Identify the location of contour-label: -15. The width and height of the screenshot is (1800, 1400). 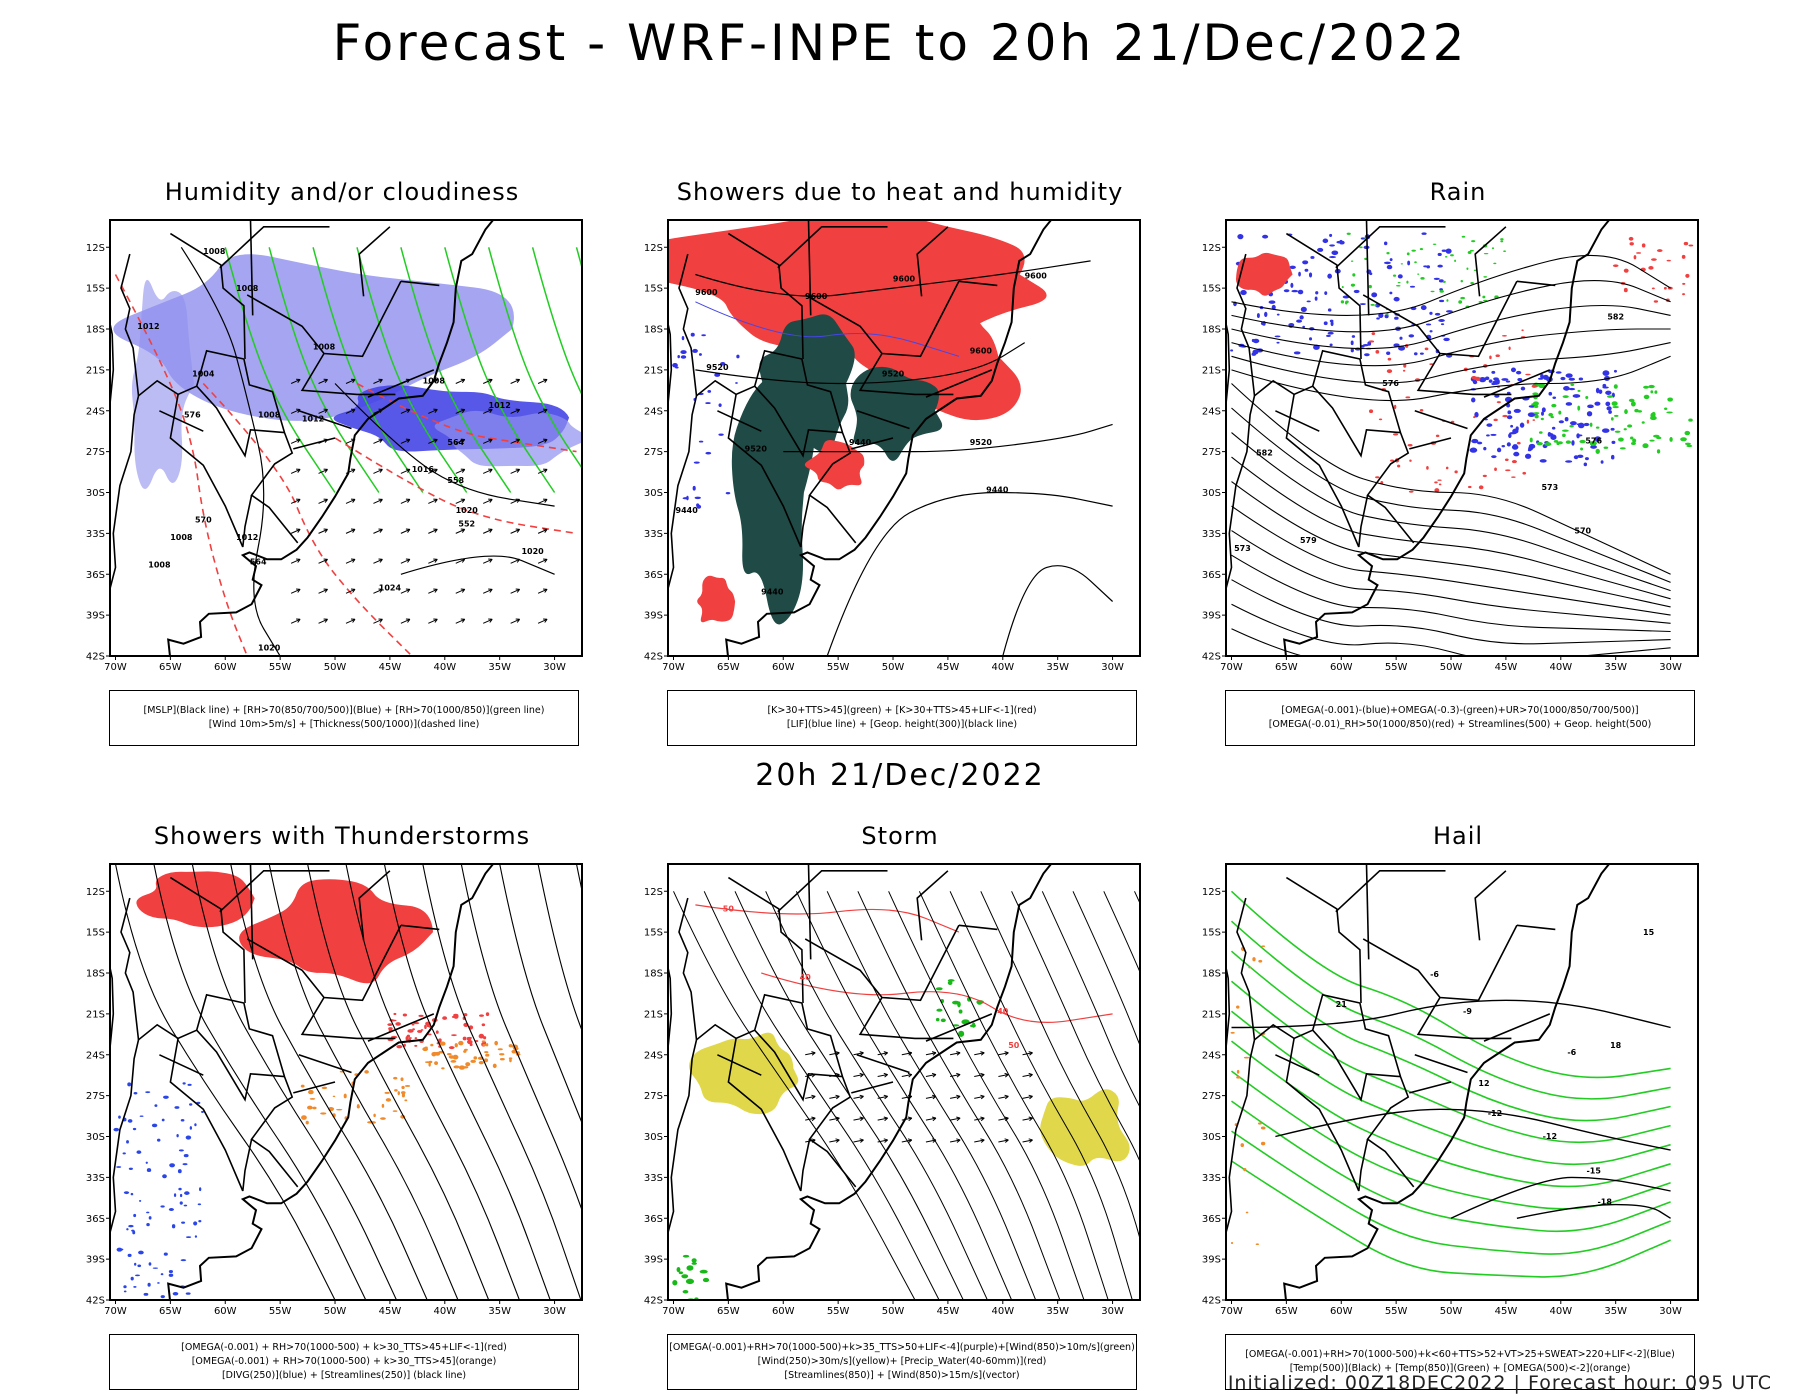
(1593, 1170).